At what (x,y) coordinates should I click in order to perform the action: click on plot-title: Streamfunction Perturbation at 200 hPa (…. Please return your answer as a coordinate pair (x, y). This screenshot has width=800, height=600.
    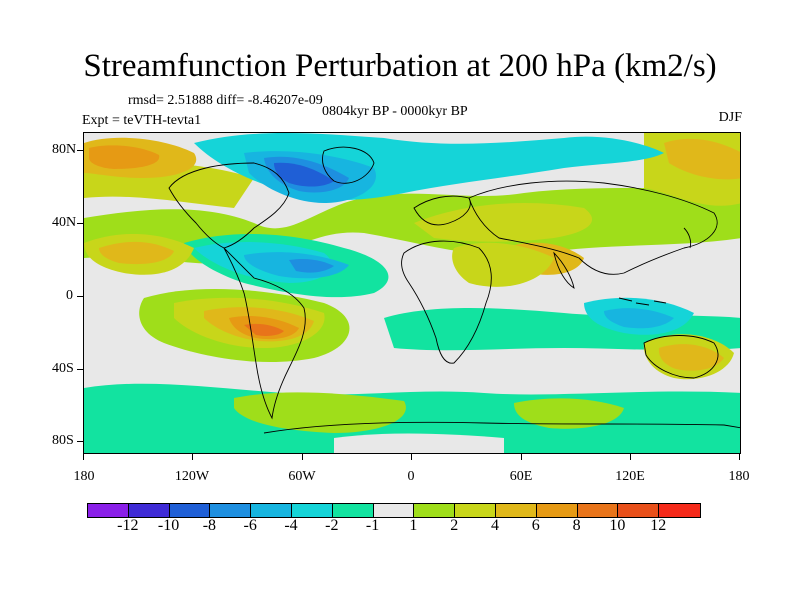
    Looking at the image, I should click on (400, 66).